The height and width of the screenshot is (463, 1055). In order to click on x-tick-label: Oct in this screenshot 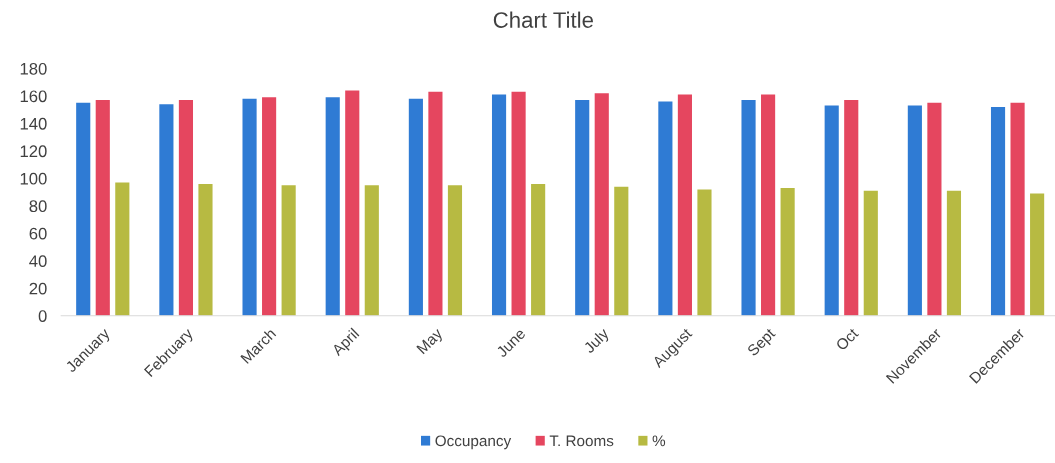, I will do `click(847, 339)`.